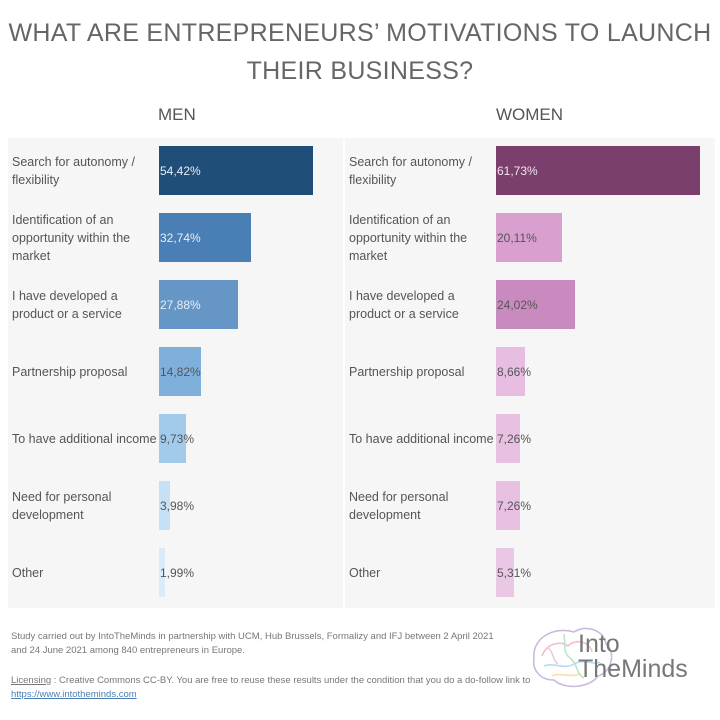 This screenshot has height=720, width=720. Describe the element at coordinates (84, 438) in the screenshot. I see `category-label-men: To have additional income` at that location.